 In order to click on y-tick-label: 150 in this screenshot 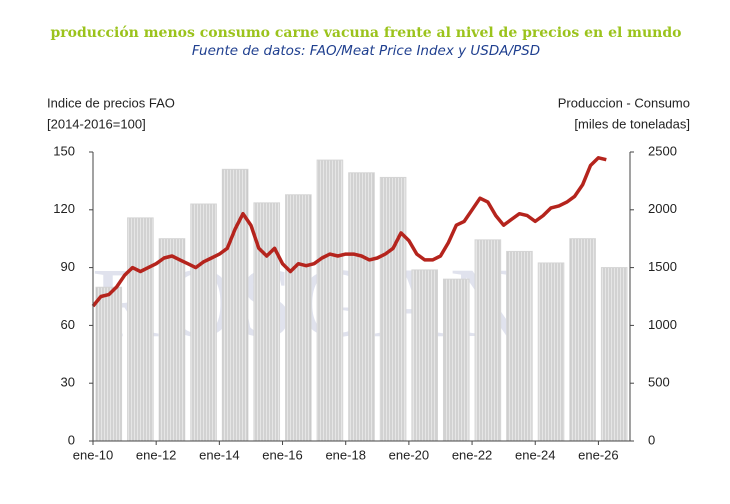, I will do `click(64, 150)`.